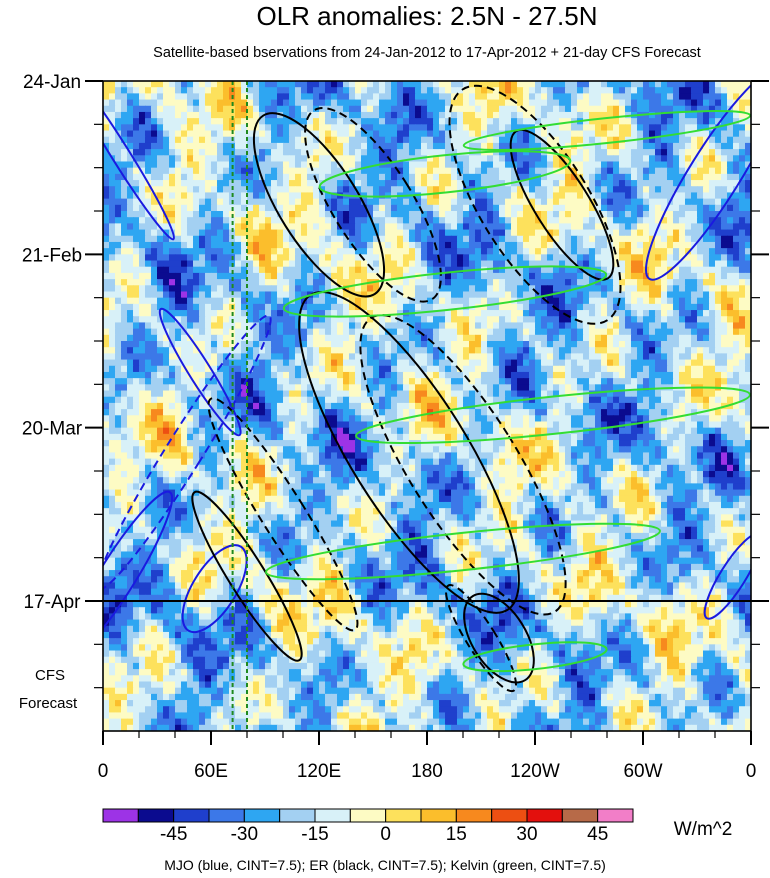  What do you see at coordinates (385, 834) in the screenshot?
I see `colorbar-label-3: 0` at bounding box center [385, 834].